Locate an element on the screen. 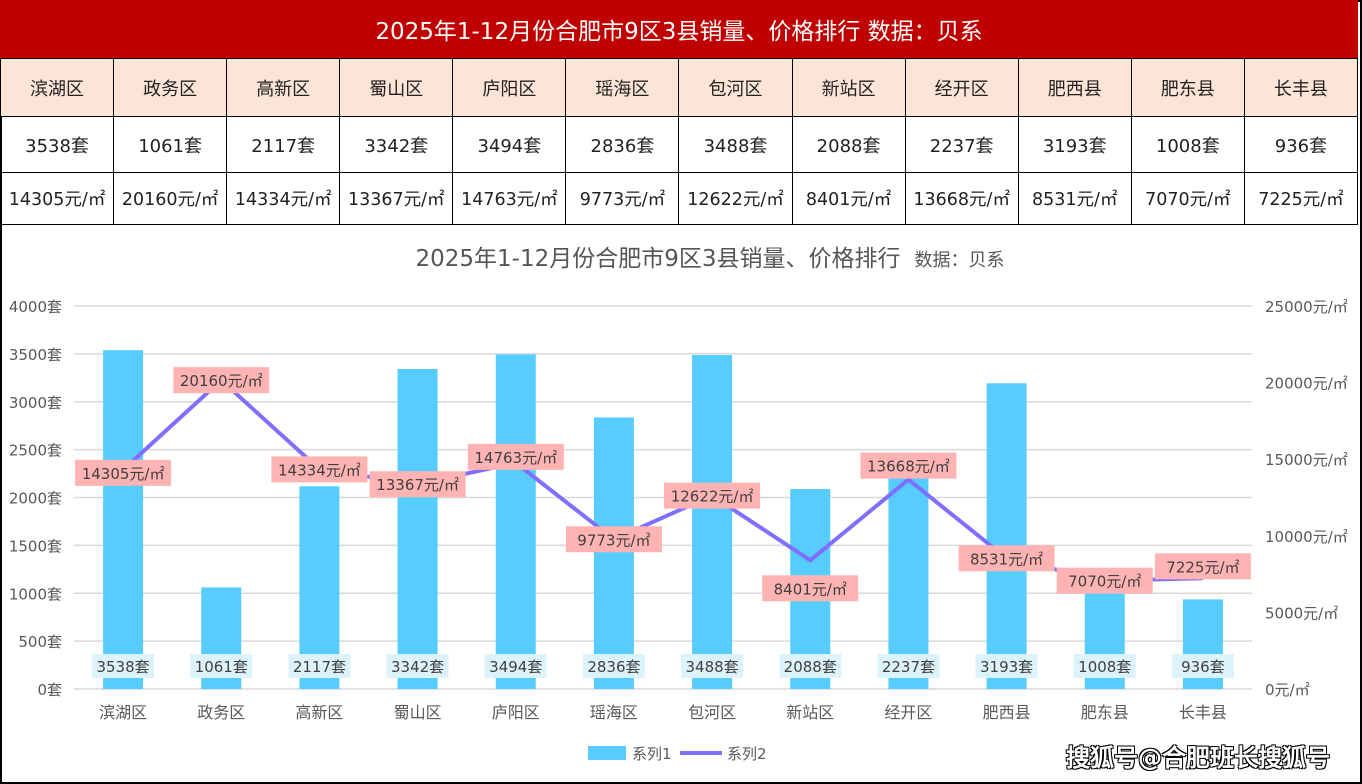  district-cell: 政务区 is located at coordinates (170, 87).